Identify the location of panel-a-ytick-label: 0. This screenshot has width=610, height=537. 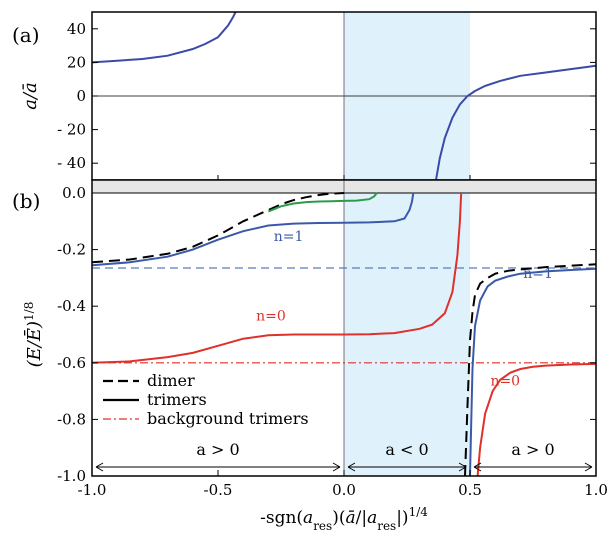
(81, 96).